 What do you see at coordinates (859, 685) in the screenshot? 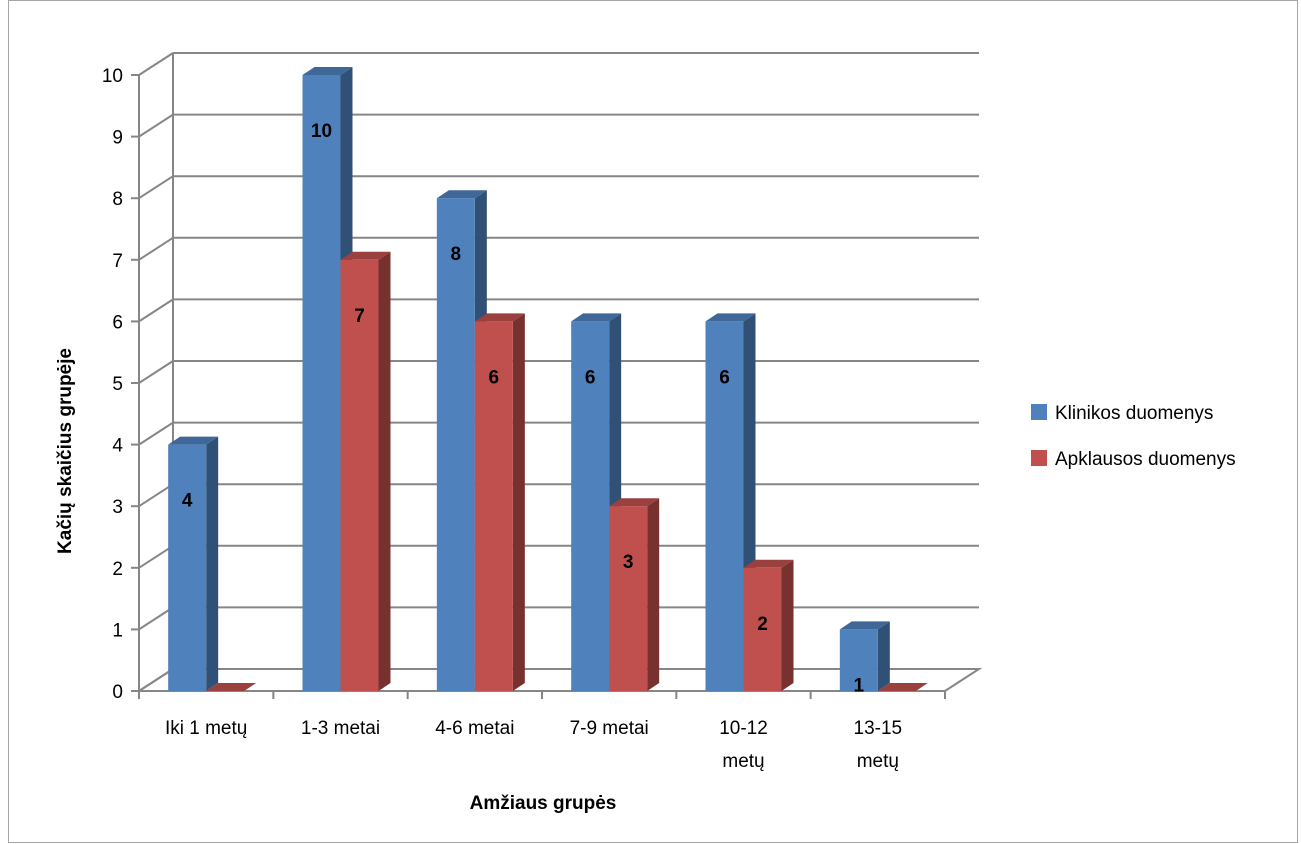
I see `data-label: 1` at bounding box center [859, 685].